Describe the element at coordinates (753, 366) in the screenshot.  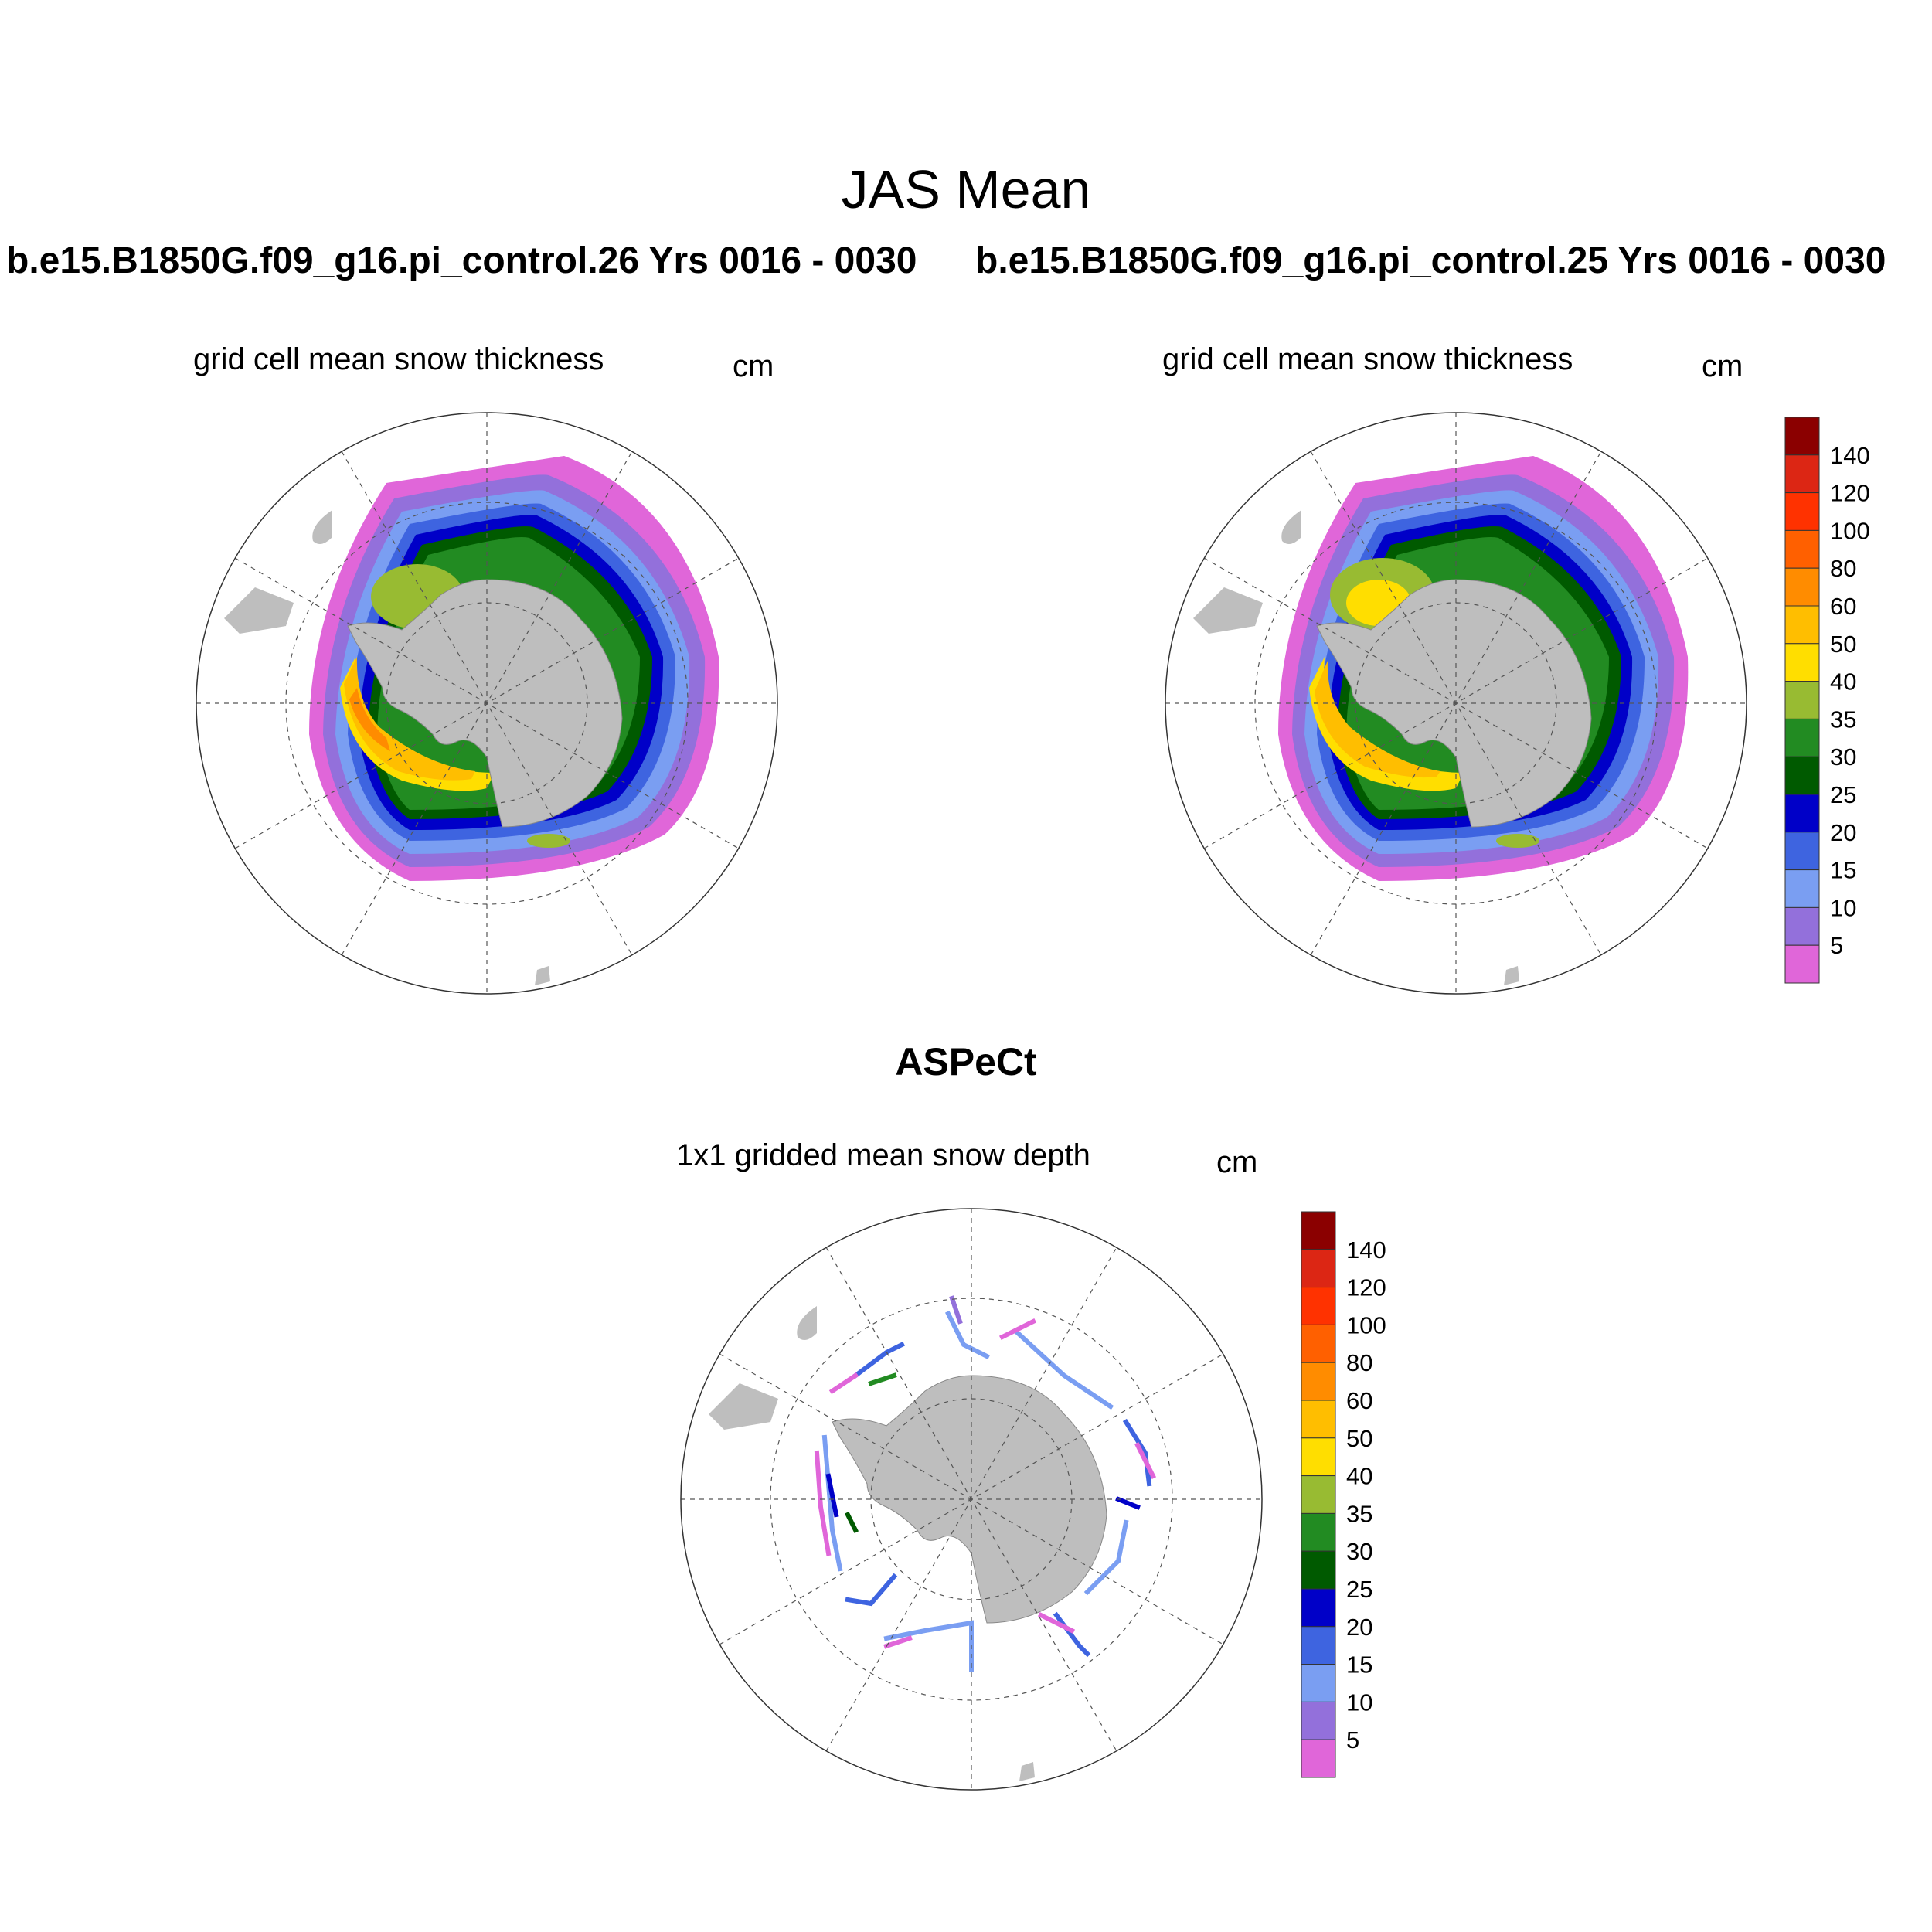
I see `panel-unit-left: cm` at that location.